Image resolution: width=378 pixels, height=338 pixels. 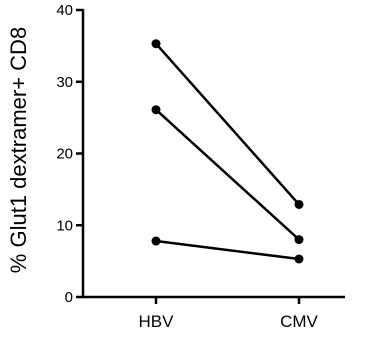 I want to click on y-axis: 0 10 20 30 40, so click(x=70, y=154).